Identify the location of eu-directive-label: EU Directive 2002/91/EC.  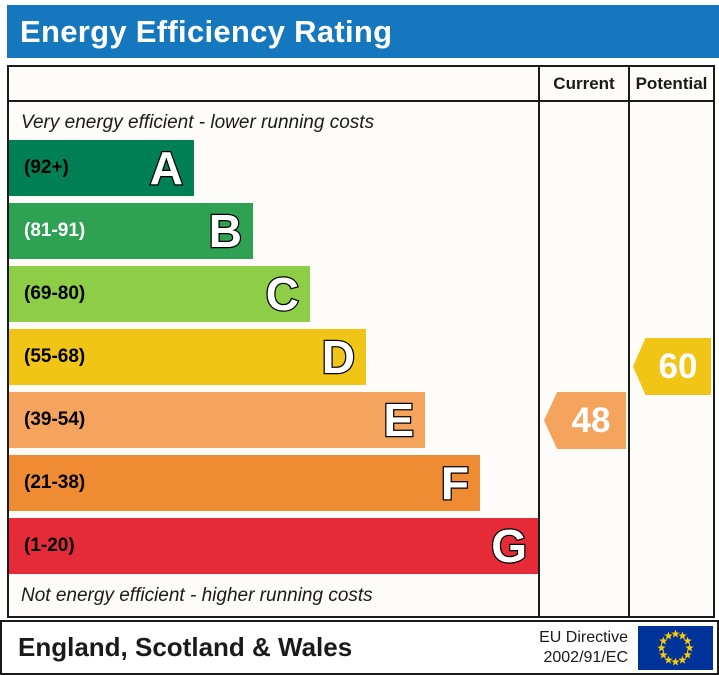
(588, 648).